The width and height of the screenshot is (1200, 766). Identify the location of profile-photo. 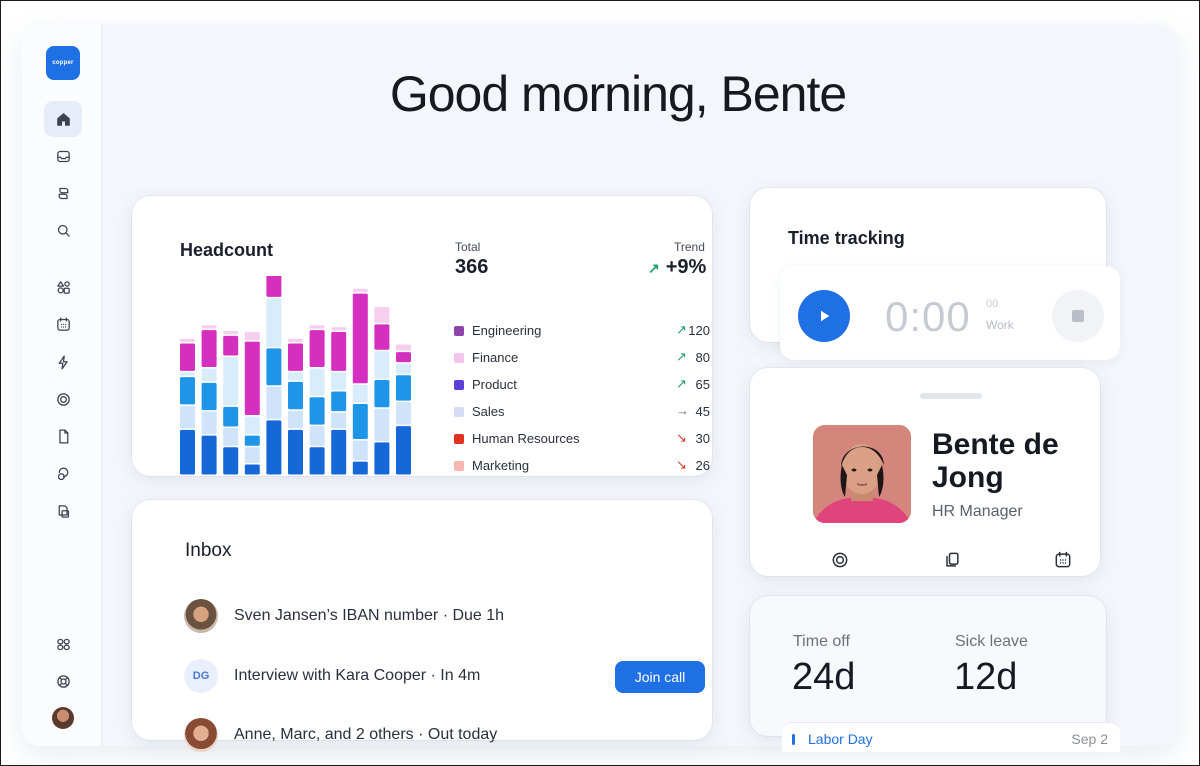
(862, 474).